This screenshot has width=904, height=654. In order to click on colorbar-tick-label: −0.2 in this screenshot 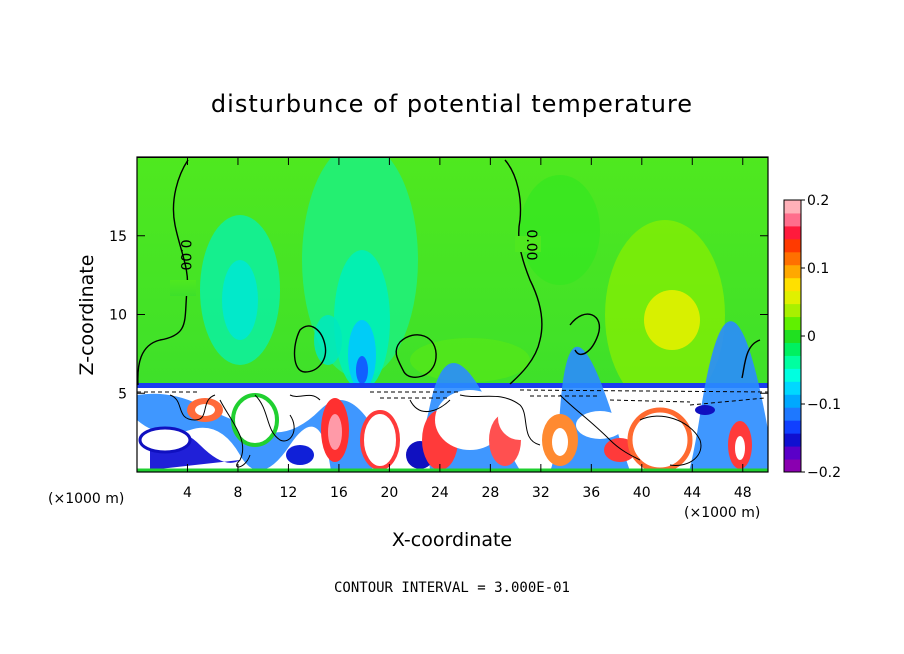, I will do `click(824, 473)`.